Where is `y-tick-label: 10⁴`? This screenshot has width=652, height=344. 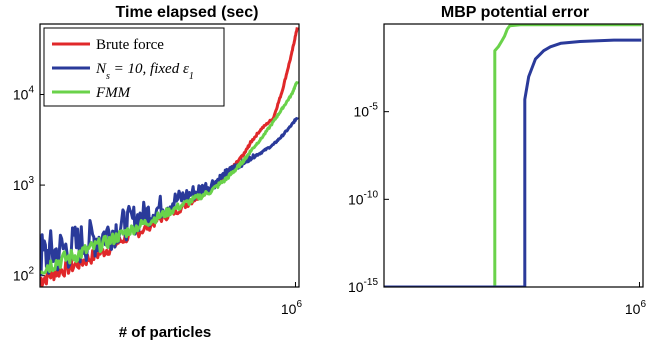 y-tick-label: 10⁴ is located at coordinates (24, 93).